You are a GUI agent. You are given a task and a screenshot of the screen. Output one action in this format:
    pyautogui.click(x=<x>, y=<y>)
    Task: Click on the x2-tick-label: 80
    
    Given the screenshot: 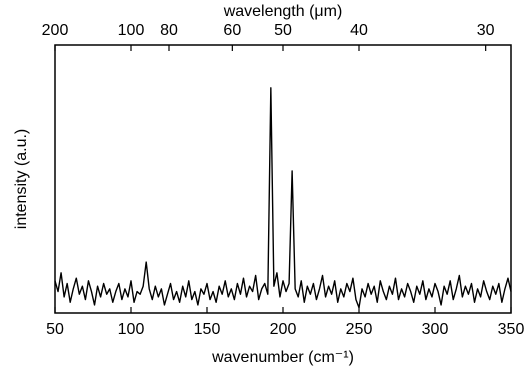 What is the action you would take?
    pyautogui.click(x=169, y=30)
    